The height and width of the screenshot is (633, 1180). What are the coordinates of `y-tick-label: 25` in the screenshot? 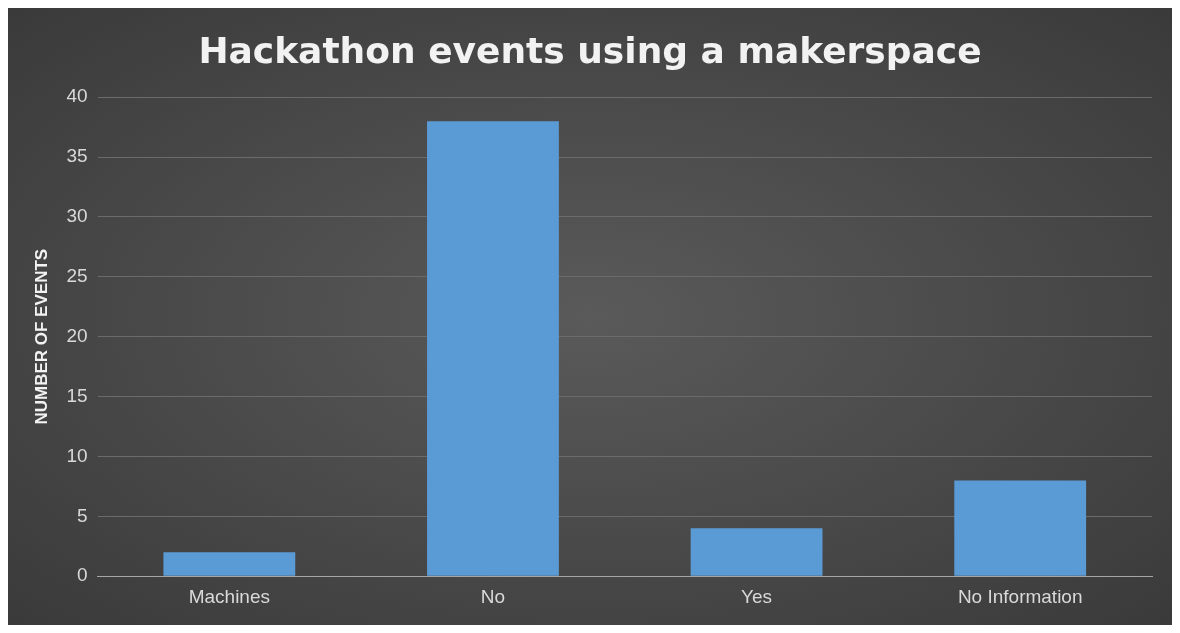 It's located at (77, 276).